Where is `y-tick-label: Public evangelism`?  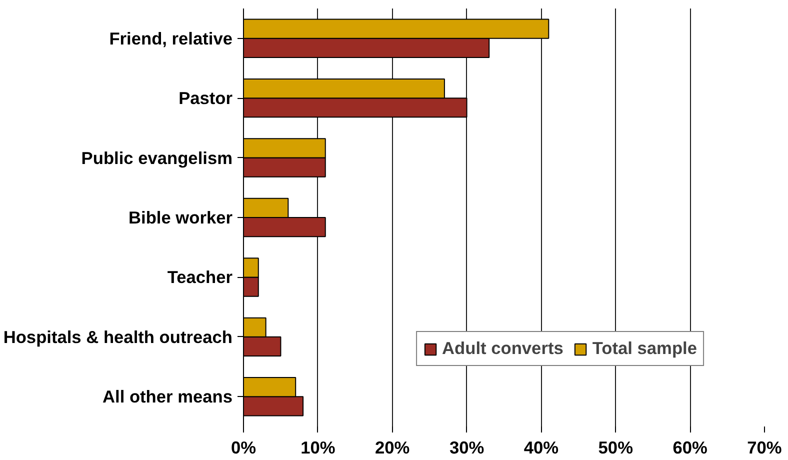 y-tick-label: Public evangelism is located at coordinates (157, 158).